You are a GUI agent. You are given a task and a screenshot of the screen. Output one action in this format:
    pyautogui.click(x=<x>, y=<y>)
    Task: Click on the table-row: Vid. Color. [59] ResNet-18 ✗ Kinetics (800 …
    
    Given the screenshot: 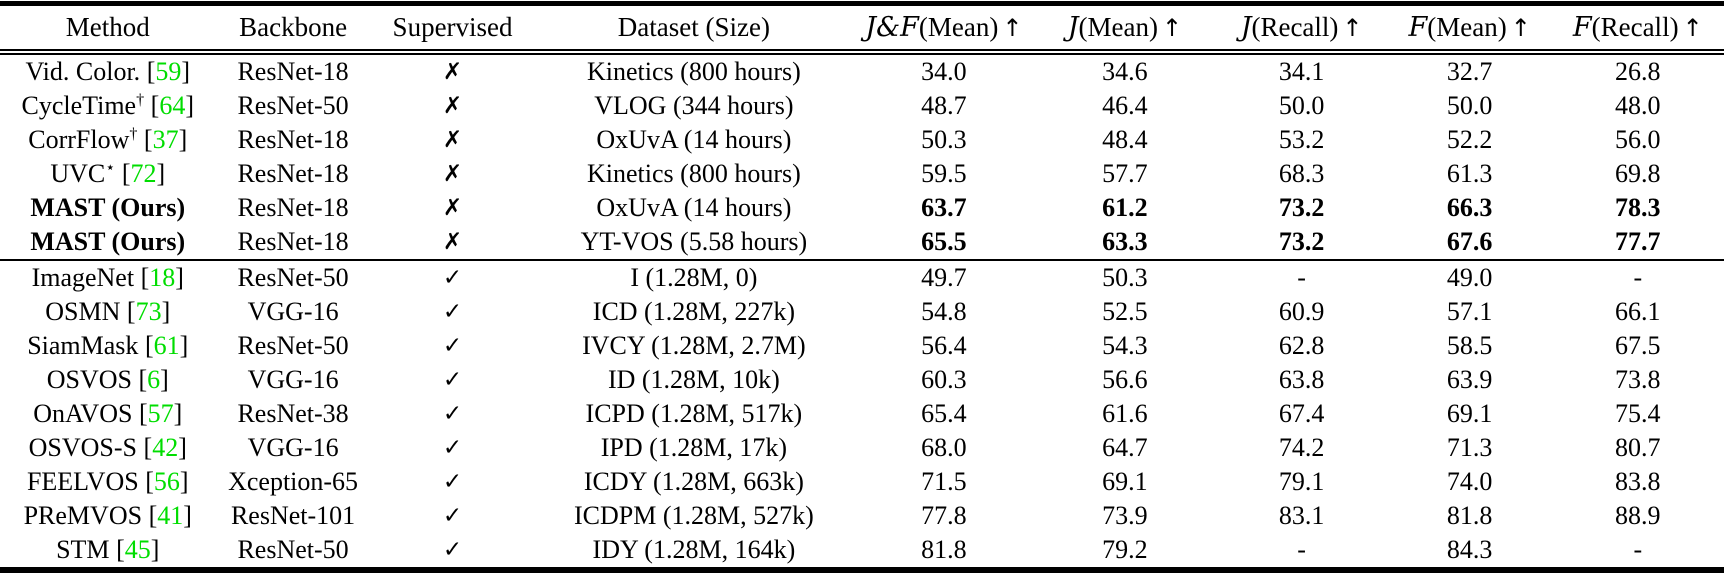 What is the action you would take?
    pyautogui.click(x=862, y=70)
    